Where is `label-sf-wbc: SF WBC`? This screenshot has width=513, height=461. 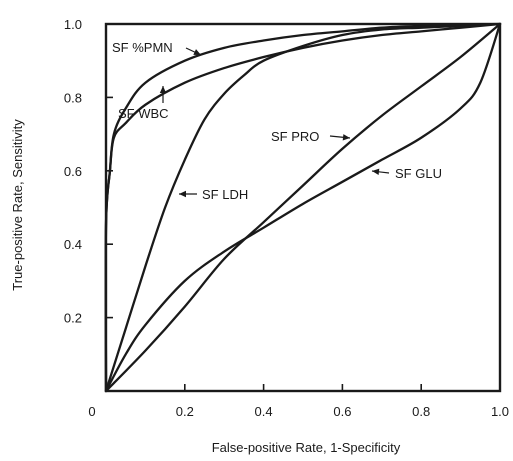
label-sf-wbc: SF WBC is located at coordinates (143, 113).